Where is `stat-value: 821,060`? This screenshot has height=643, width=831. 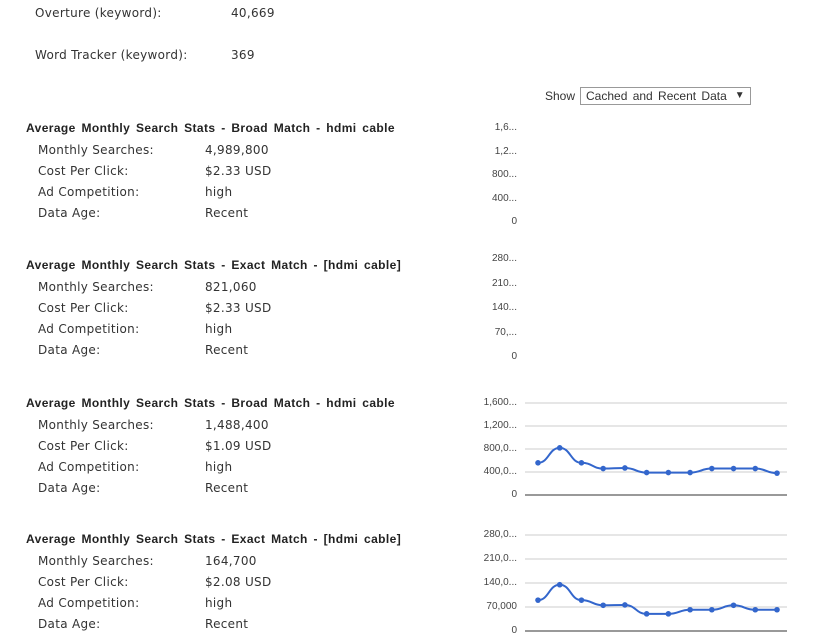
stat-value: 821,060 is located at coordinates (231, 287).